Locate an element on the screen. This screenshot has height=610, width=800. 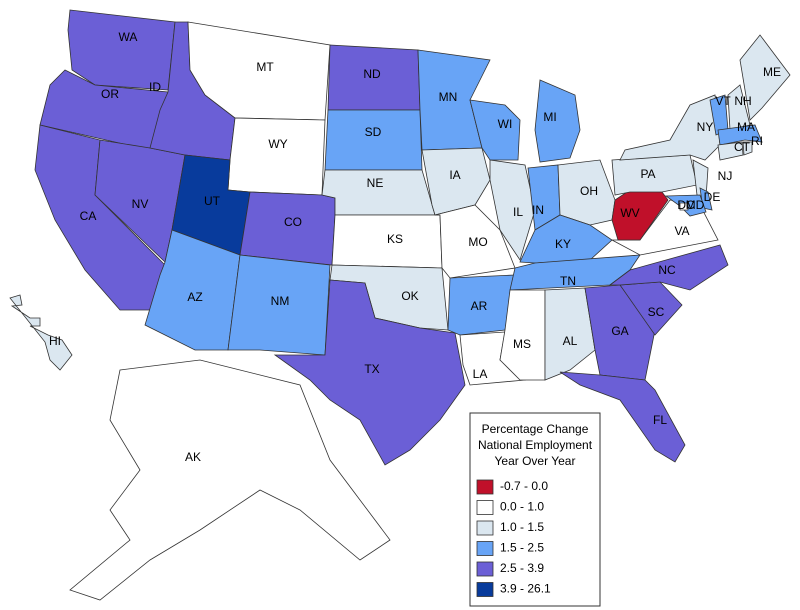
state-label: NE is located at coordinates (375, 183).